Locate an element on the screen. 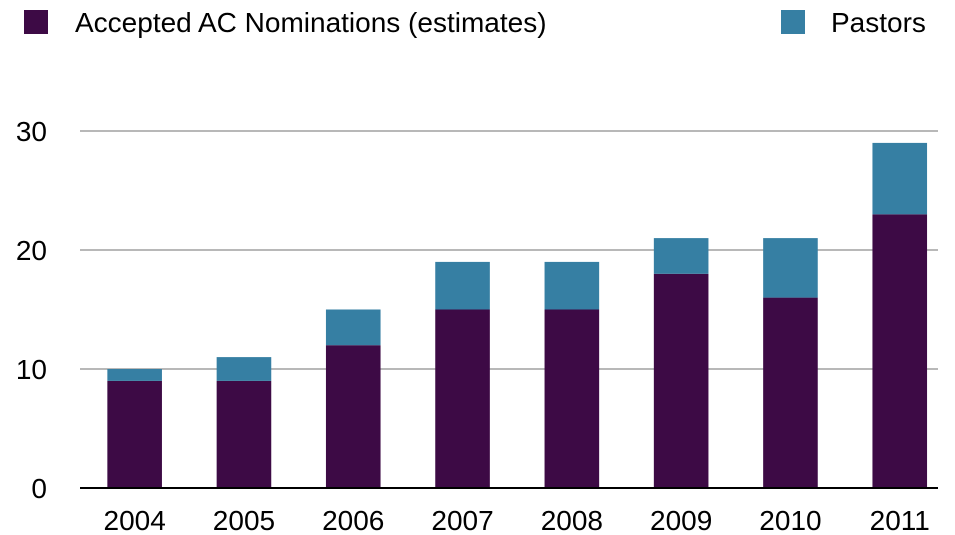 This screenshot has width=955, height=535. x-tick-label-2005: 2005 is located at coordinates (244, 520).